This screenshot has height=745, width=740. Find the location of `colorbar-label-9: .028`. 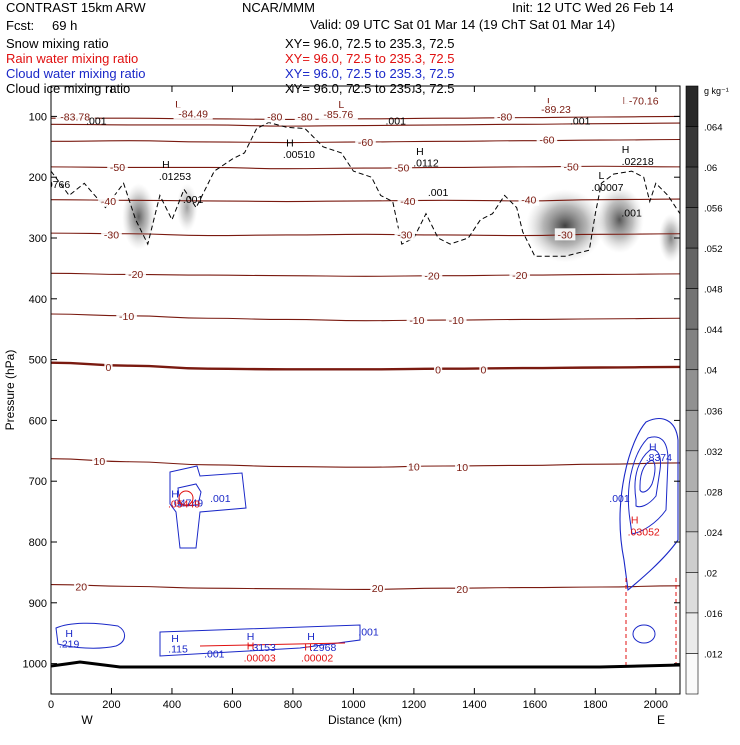

colorbar-label-9: .028 is located at coordinates (713, 492).